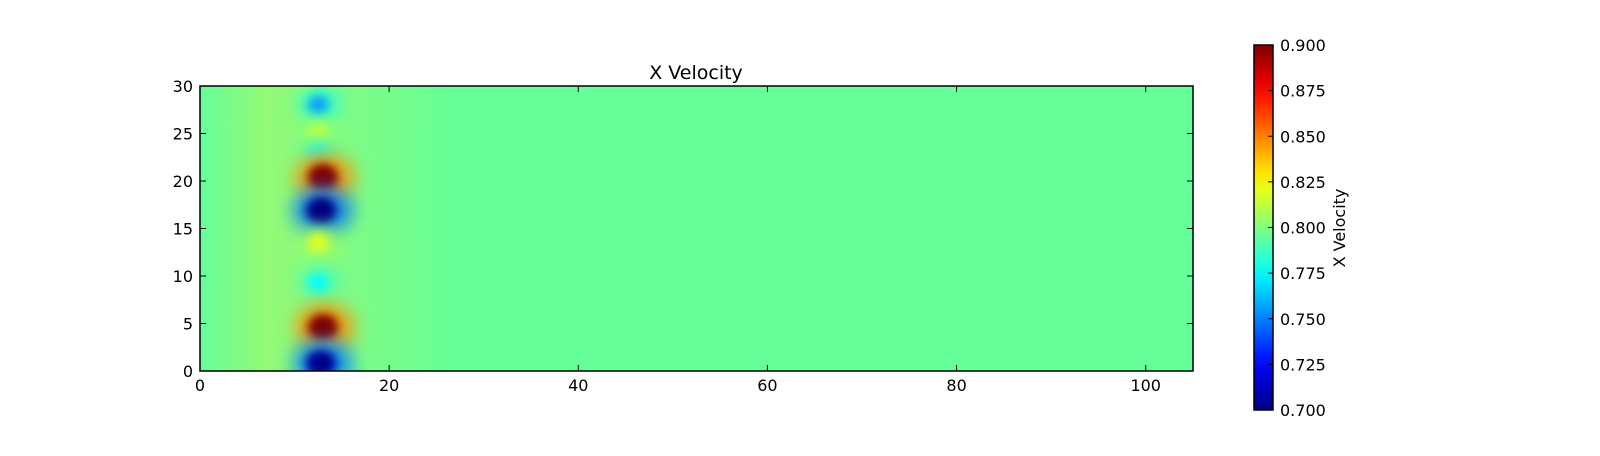 This screenshot has height=456, width=1600. I want to click on y-tick-label: 30, so click(183, 86).